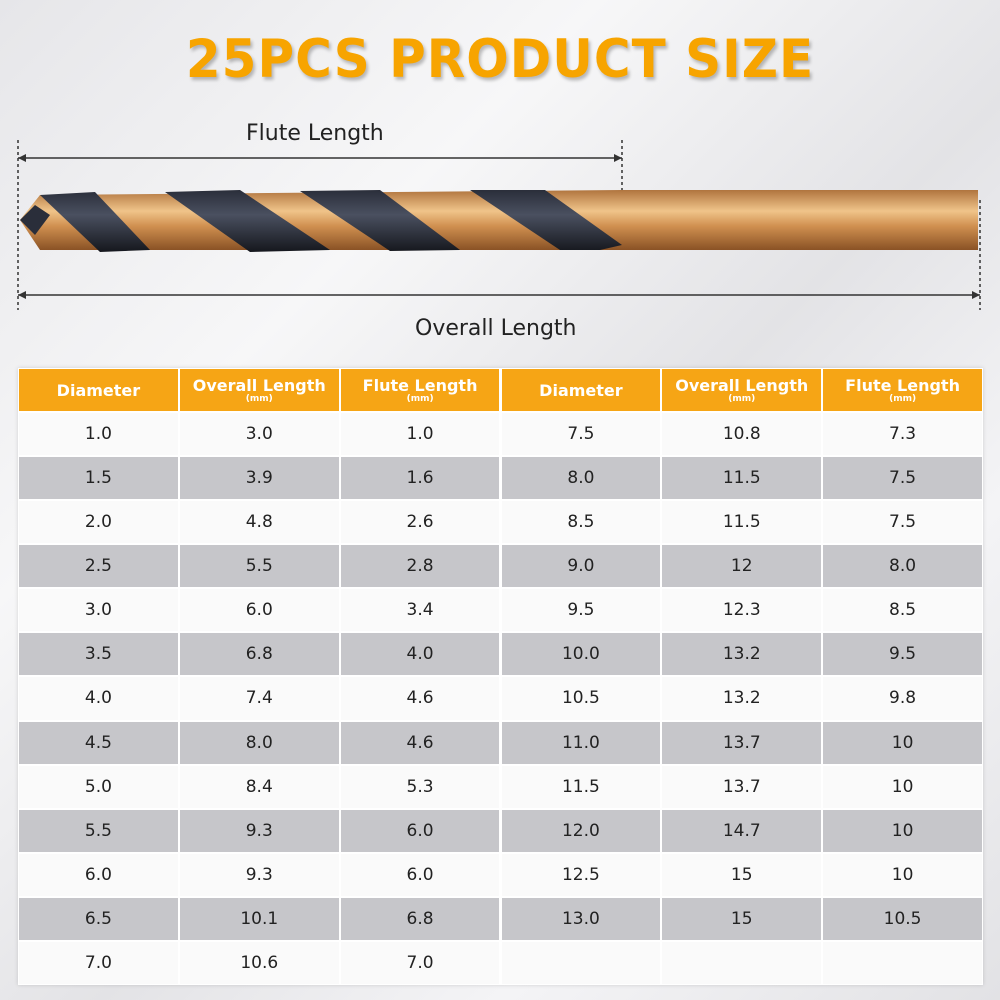  Describe the element at coordinates (420, 566) in the screenshot. I see `table-cell: 2.8` at that location.